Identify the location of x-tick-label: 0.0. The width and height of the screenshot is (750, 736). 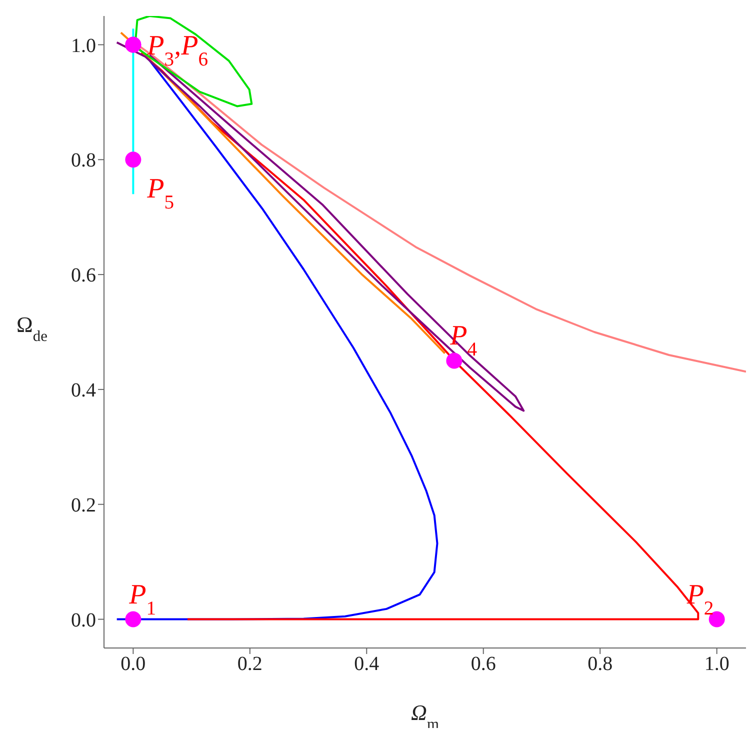
(133, 664).